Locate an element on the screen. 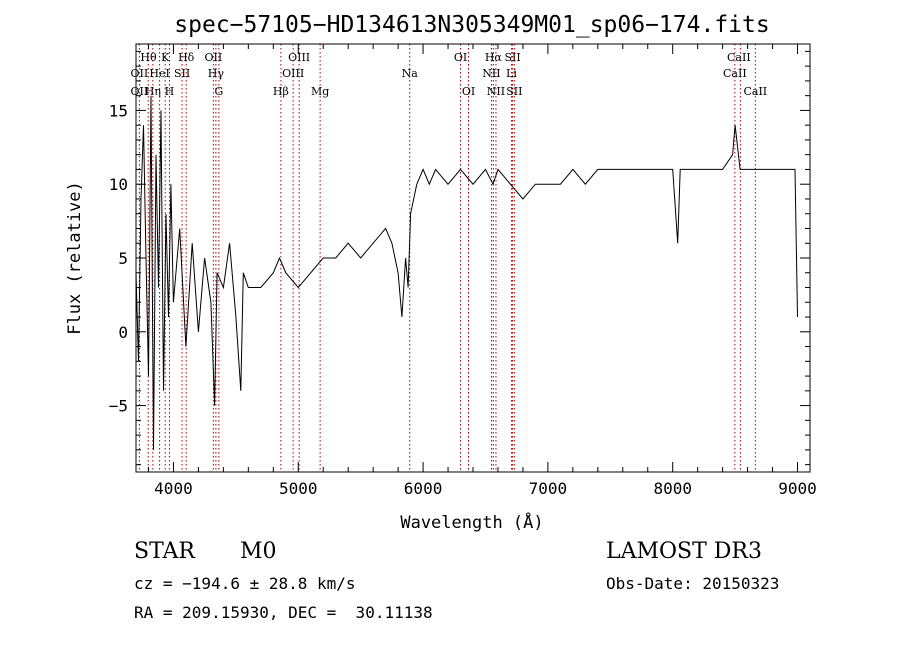  line-label: K is located at coordinates (165, 57).